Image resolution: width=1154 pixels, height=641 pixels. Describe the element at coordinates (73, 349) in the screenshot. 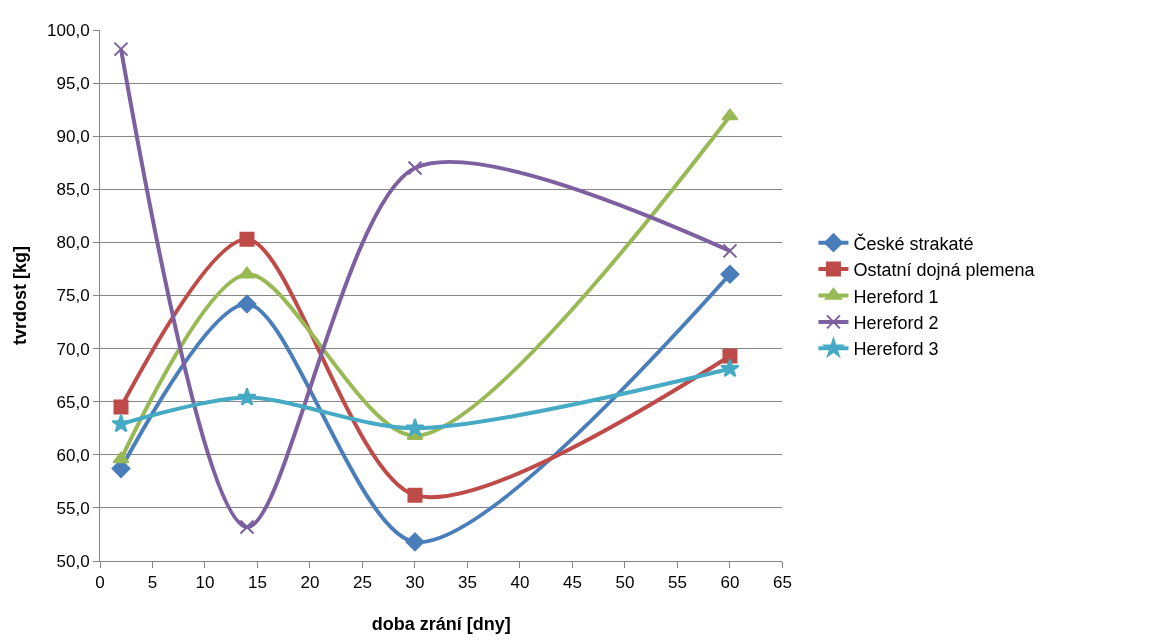

I see `y-tick-label: 70,0` at that location.